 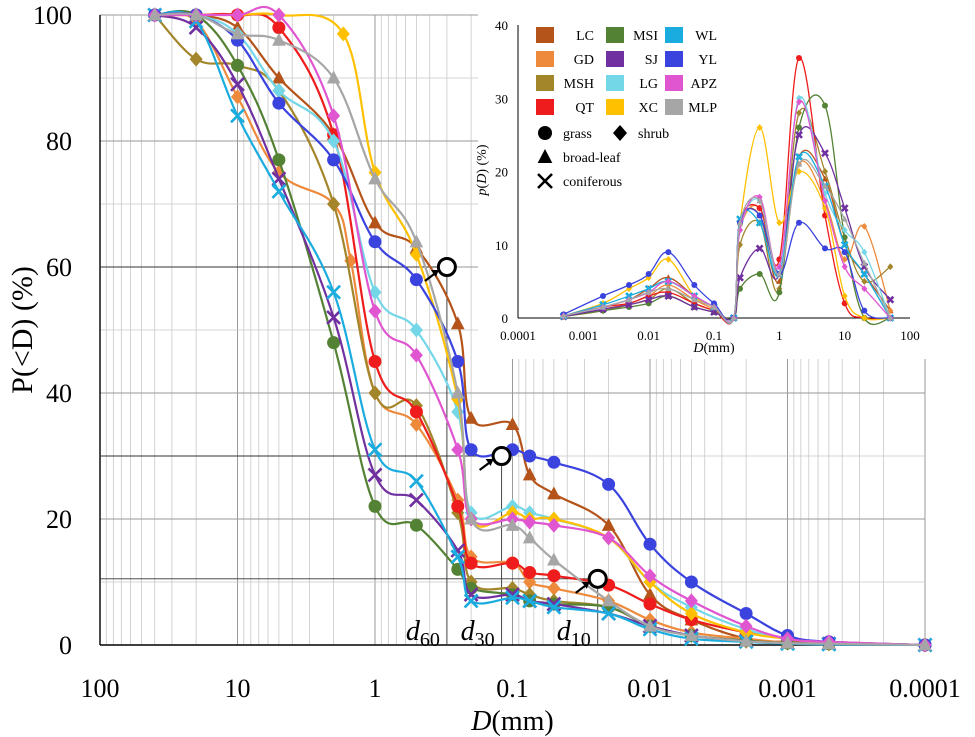 What do you see at coordinates (645, 36) in the screenshot?
I see `legend-label: MSI` at bounding box center [645, 36].